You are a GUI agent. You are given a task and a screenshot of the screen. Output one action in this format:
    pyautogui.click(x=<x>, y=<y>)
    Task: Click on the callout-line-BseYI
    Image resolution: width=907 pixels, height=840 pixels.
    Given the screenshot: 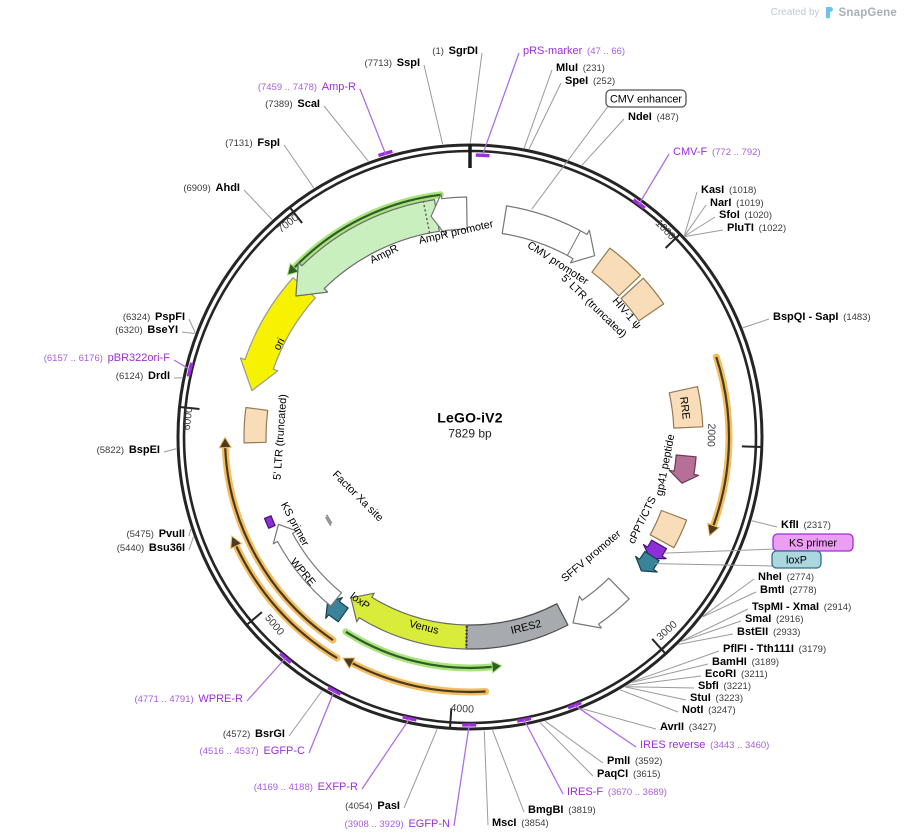 What is the action you would take?
    pyautogui.click(x=188, y=332)
    